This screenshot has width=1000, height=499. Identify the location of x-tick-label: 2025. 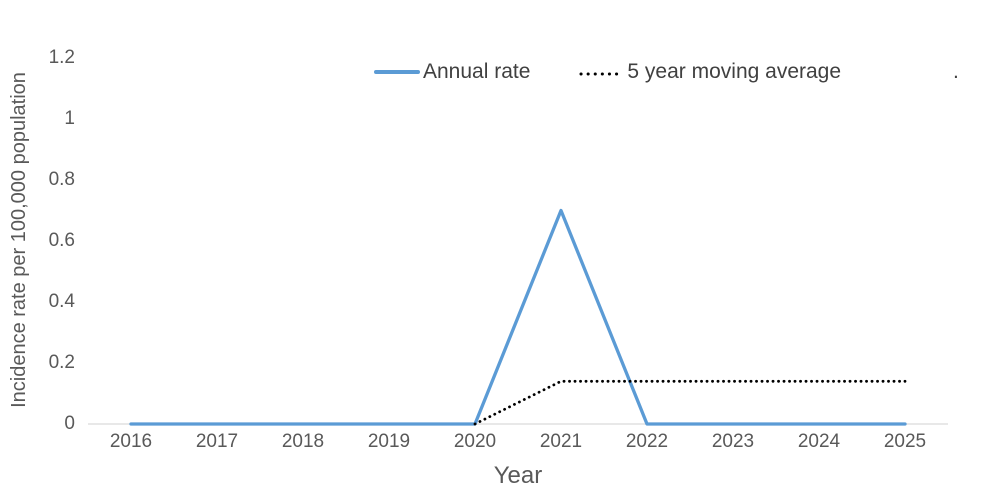
(905, 441).